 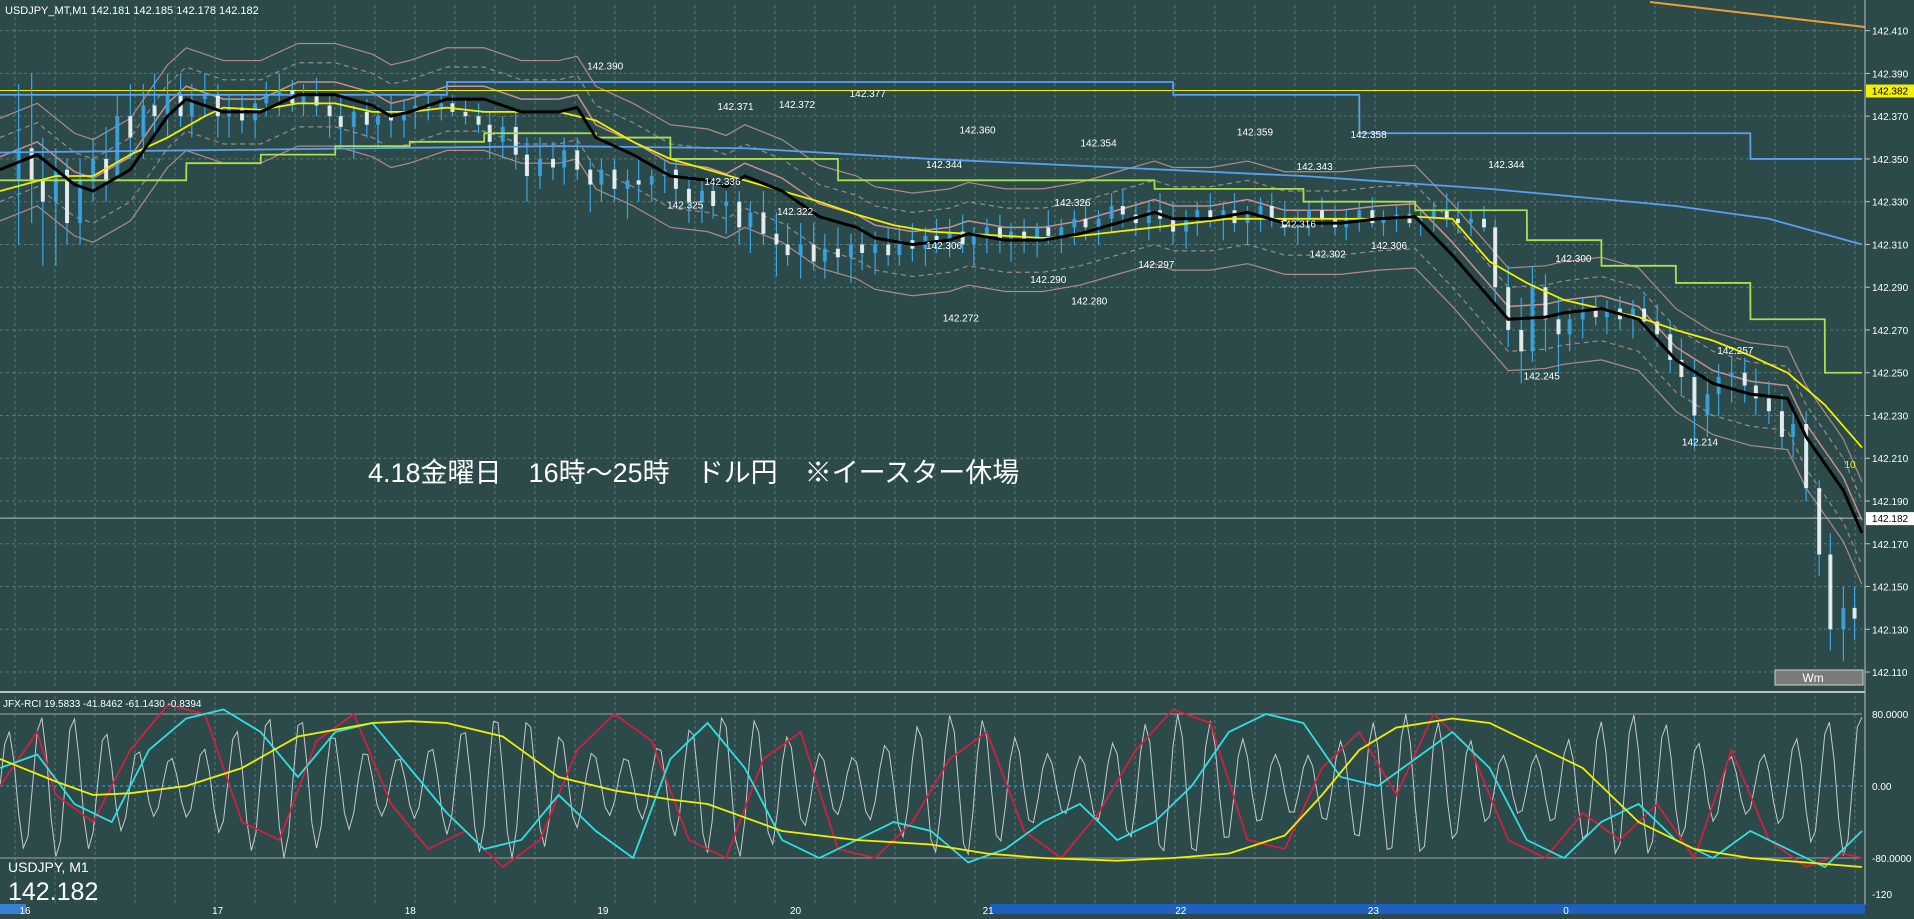 I want to click on price-tick-label: 142.190, so click(x=1890, y=502).